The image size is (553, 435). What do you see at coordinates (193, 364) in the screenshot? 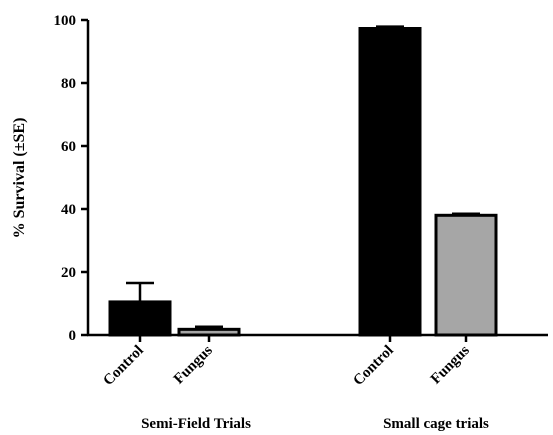
I see `x-tick-label-semi-field-trials-fungus: Fungus` at bounding box center [193, 364].